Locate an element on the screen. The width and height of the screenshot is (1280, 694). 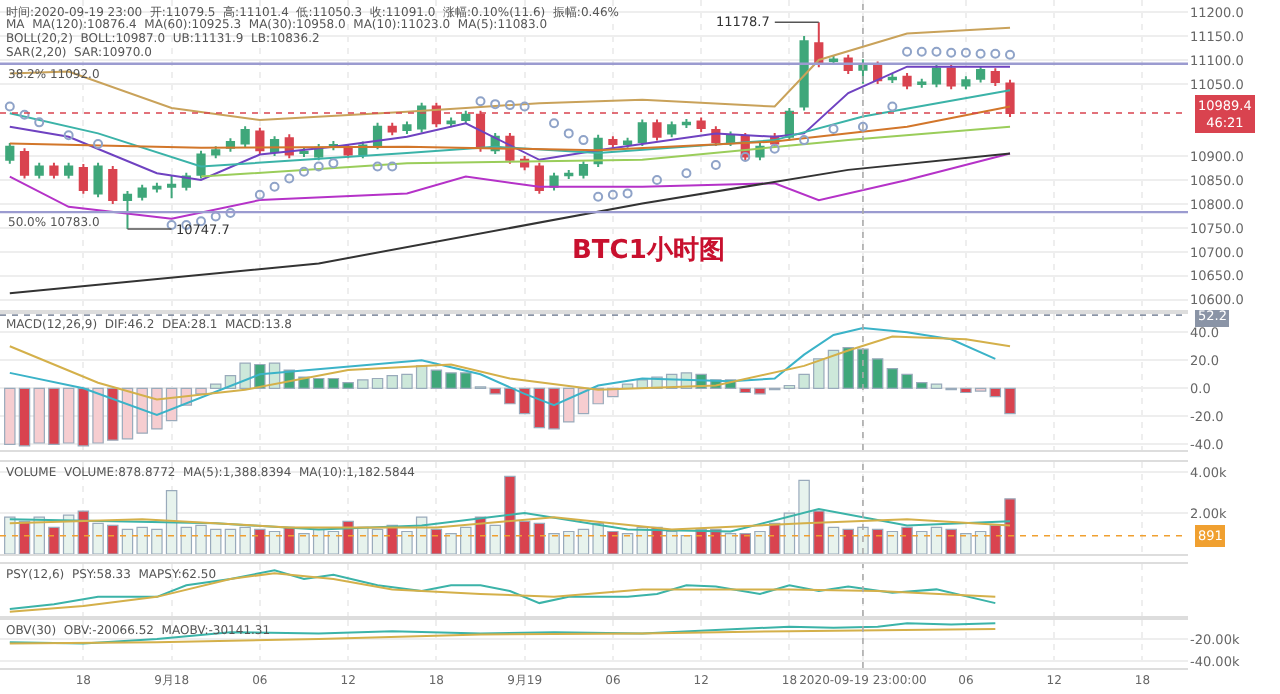
text: BTC1小时图 is located at coordinates (648, 251).